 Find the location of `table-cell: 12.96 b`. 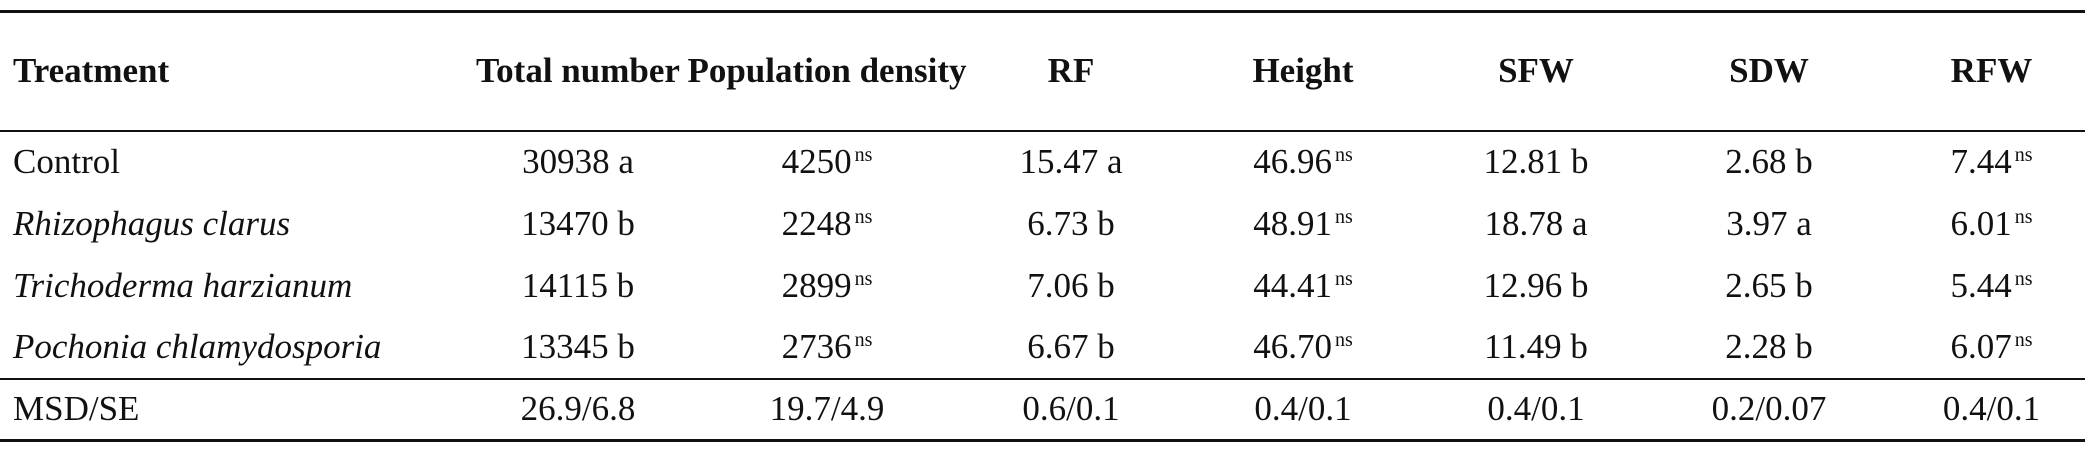

table-cell: 12.96 b is located at coordinates (1536, 285).